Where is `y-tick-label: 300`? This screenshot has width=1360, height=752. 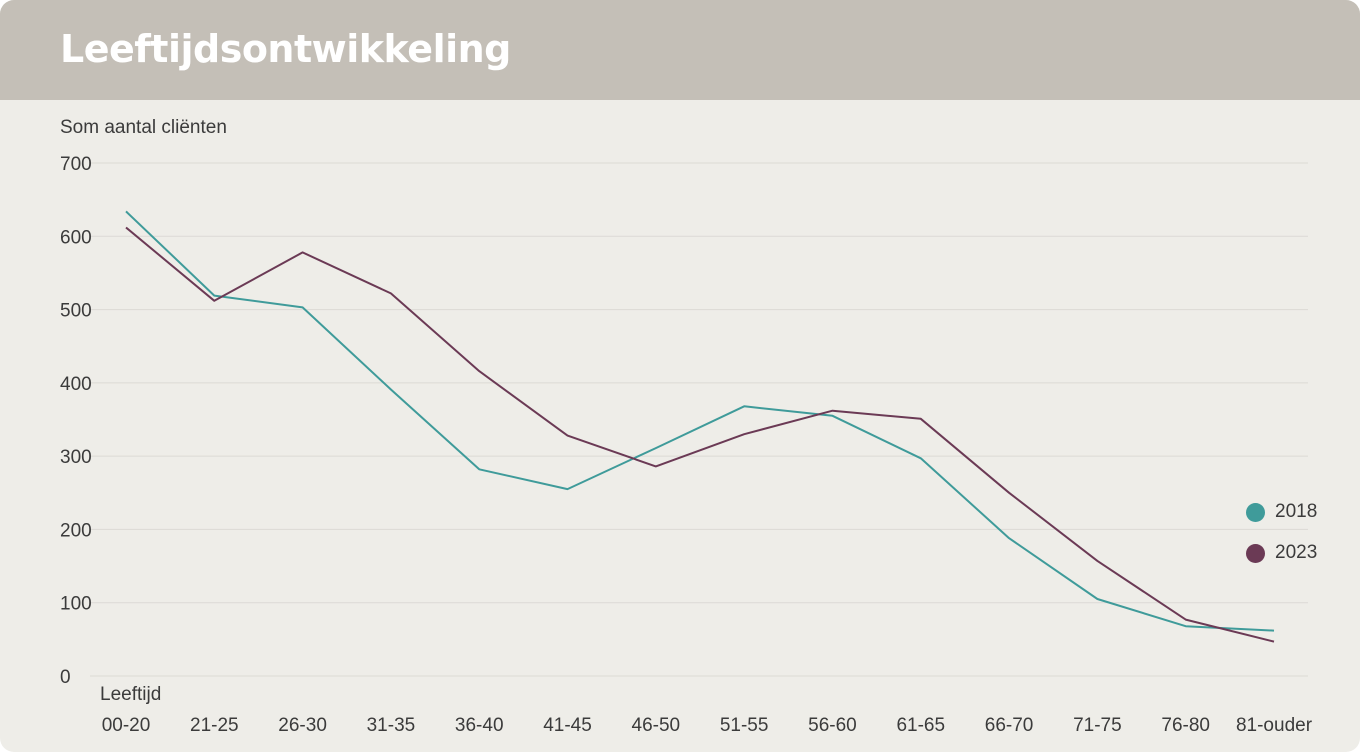 y-tick-label: 300 is located at coordinates (76, 457).